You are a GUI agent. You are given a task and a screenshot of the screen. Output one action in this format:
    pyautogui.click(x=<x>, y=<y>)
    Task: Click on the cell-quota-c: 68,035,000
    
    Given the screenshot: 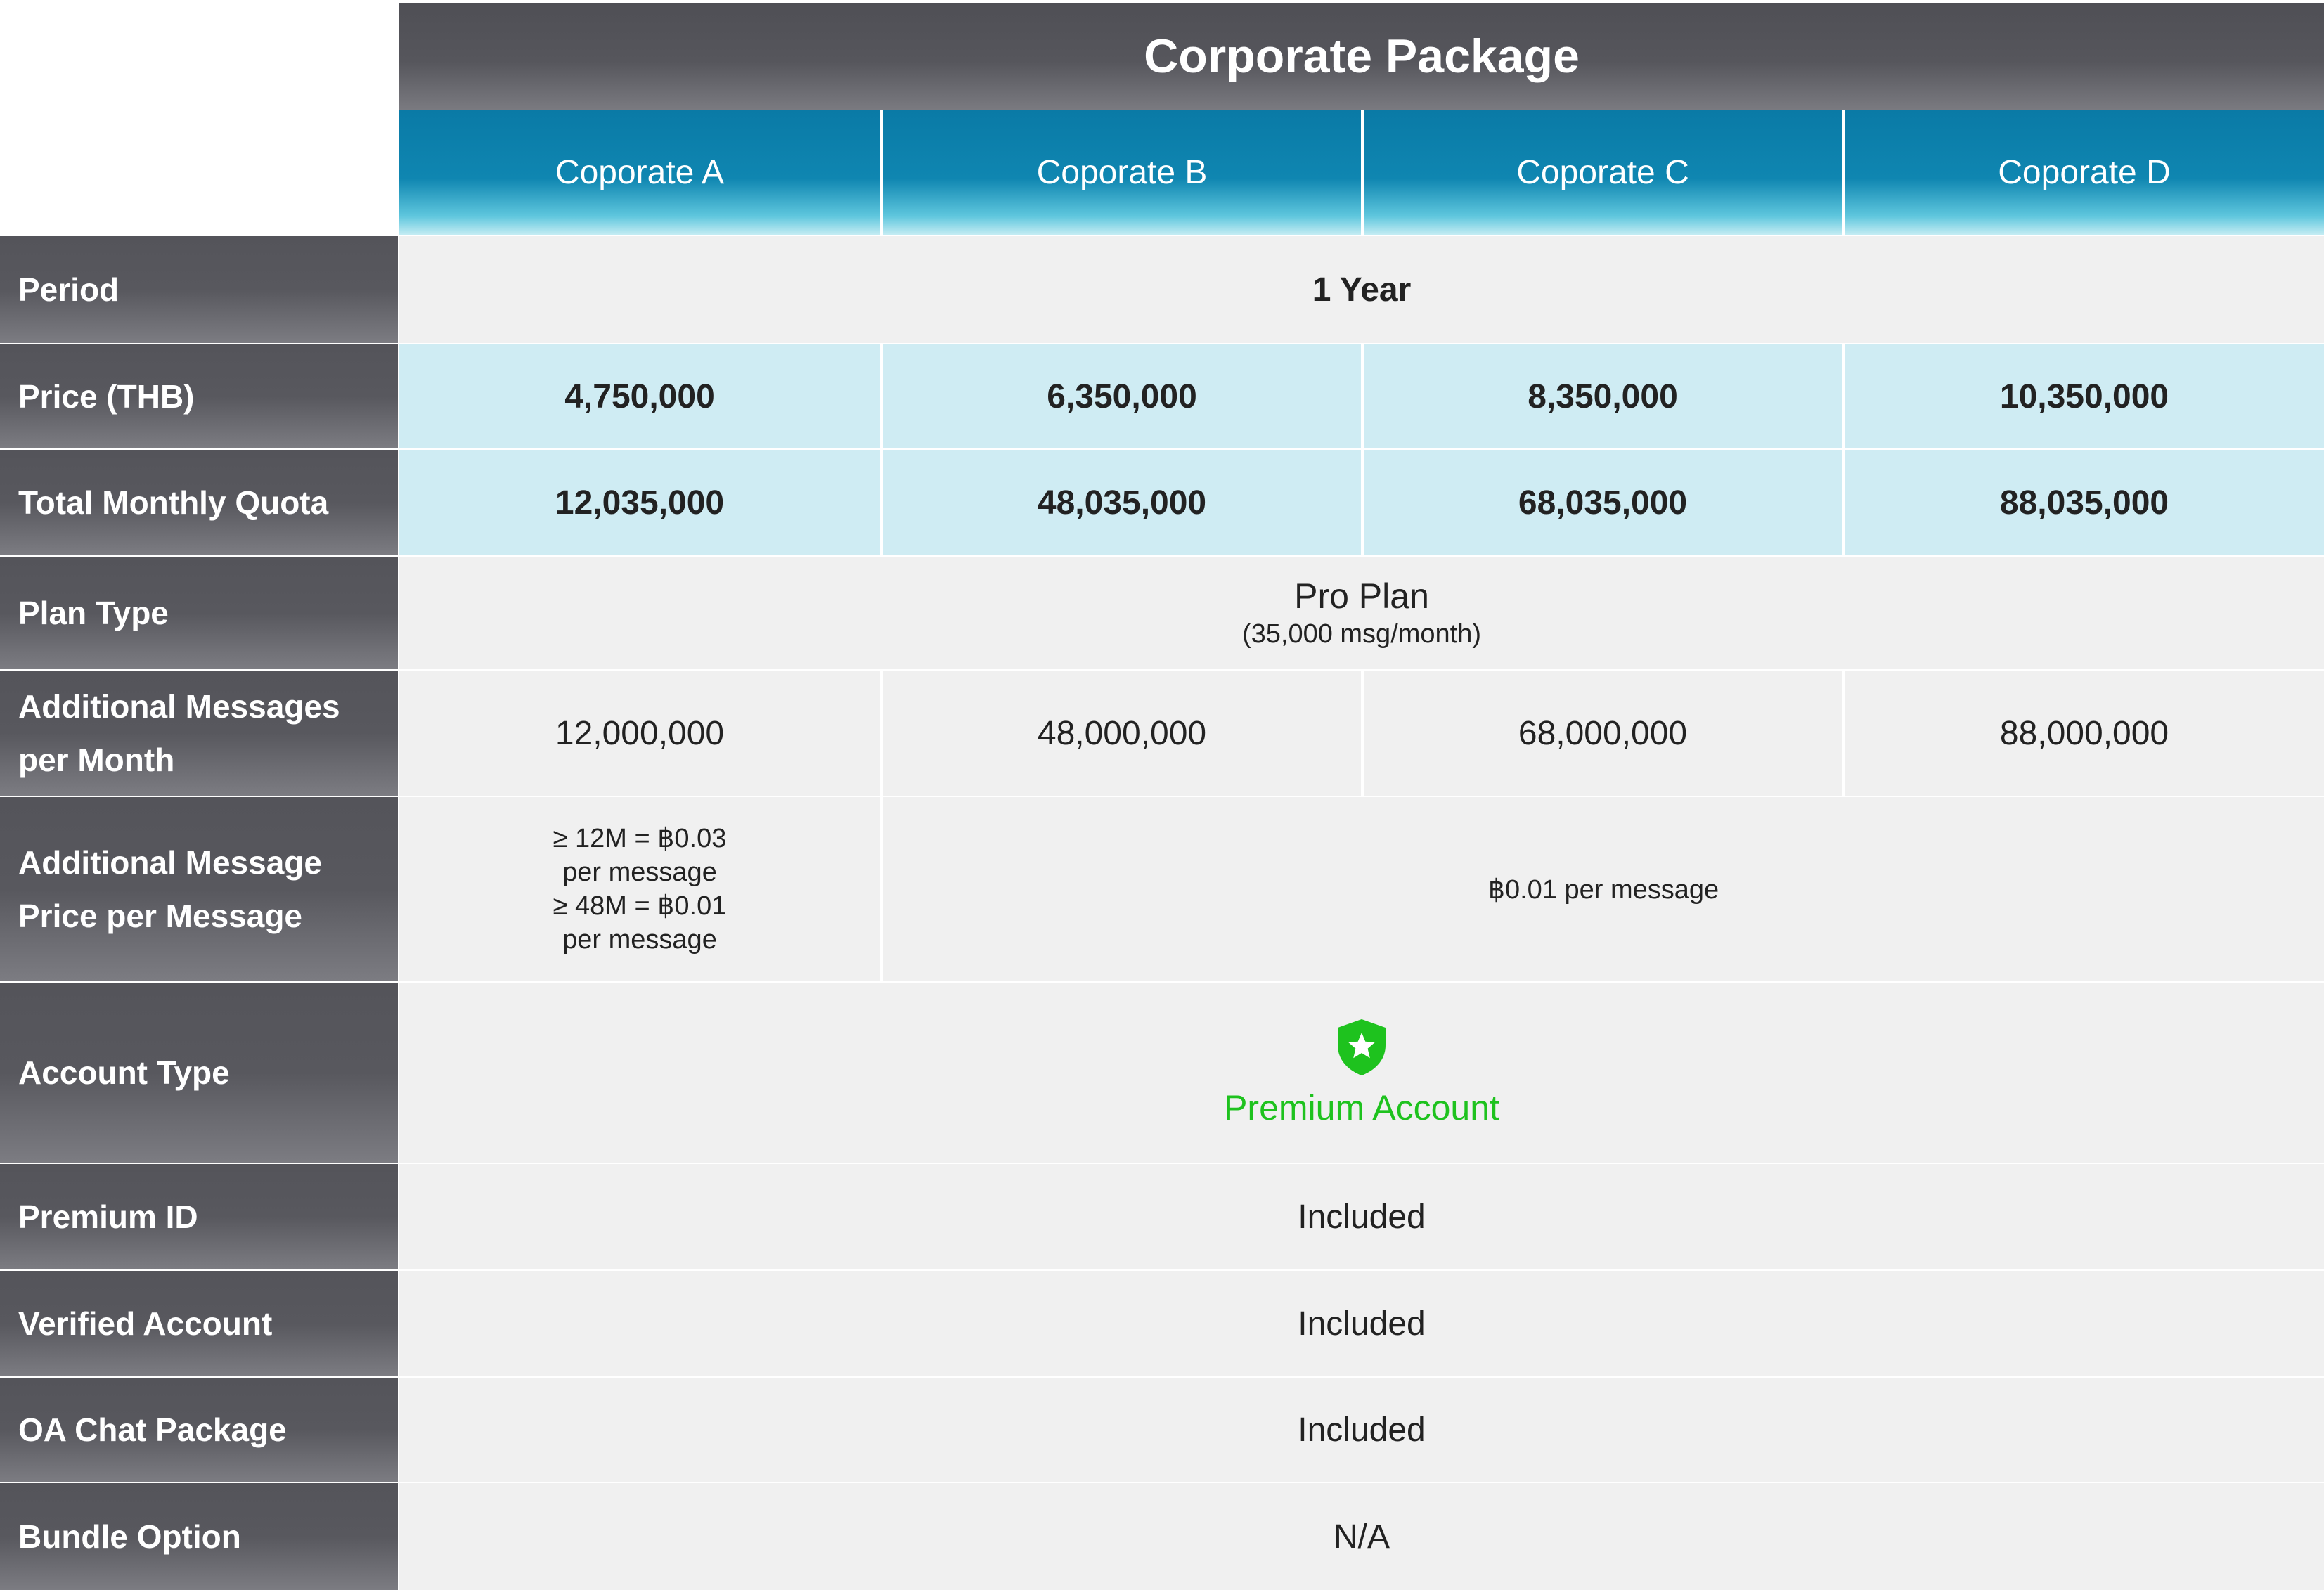 What is the action you would take?
    pyautogui.click(x=1603, y=502)
    